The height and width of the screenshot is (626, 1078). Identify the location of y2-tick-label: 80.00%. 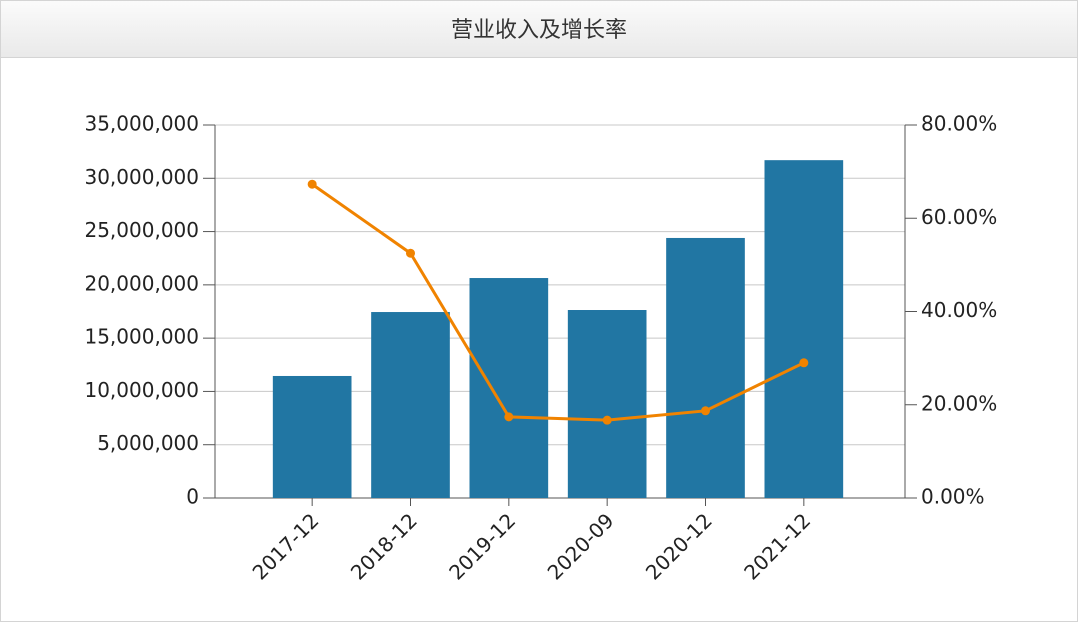
(959, 124).